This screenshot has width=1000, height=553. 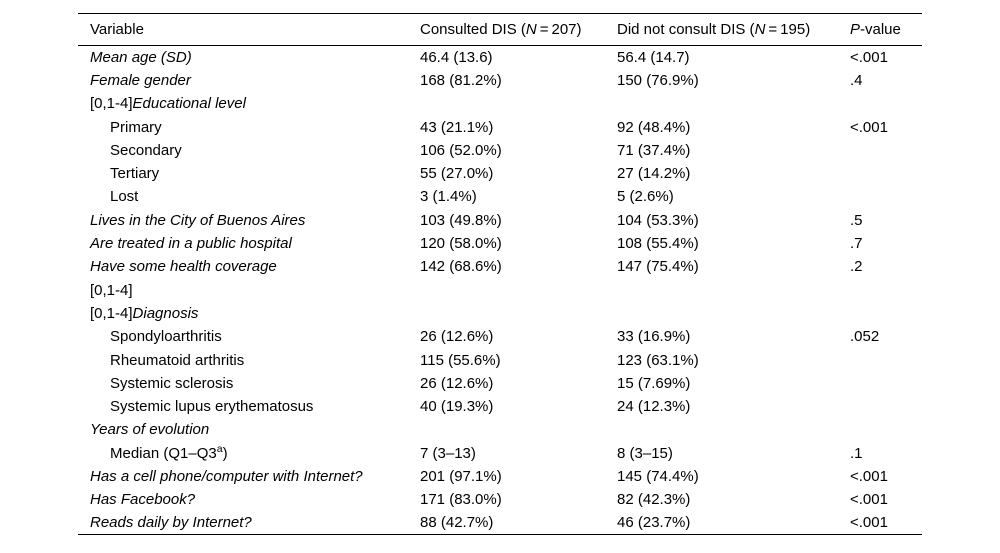 What do you see at coordinates (654, 523) in the screenshot?
I see `cell-did-not-consult-dis: 46 (23.7%)` at bounding box center [654, 523].